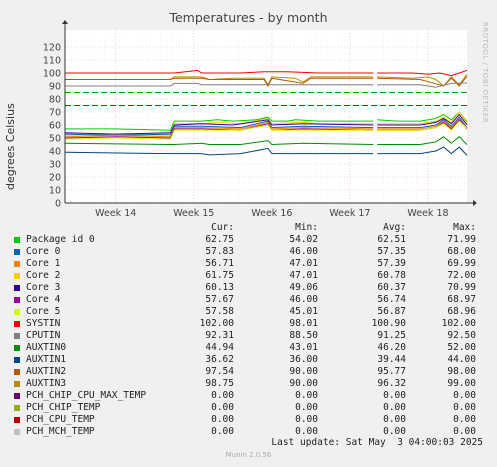 This screenshot has width=497, height=467. What do you see at coordinates (461, 335) in the screenshot?
I see `legend-max-value: 92.50` at bounding box center [461, 335].